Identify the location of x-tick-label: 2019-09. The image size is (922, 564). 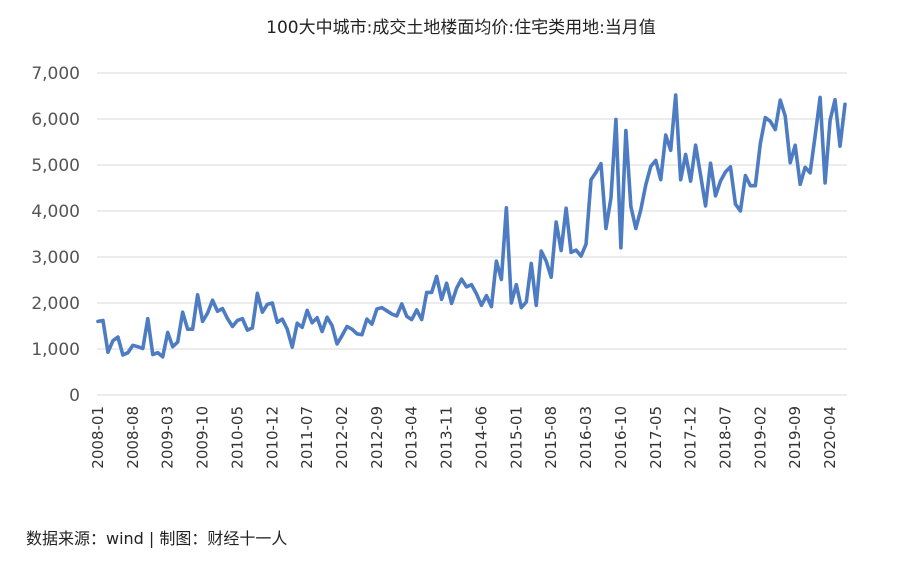
(795, 437).